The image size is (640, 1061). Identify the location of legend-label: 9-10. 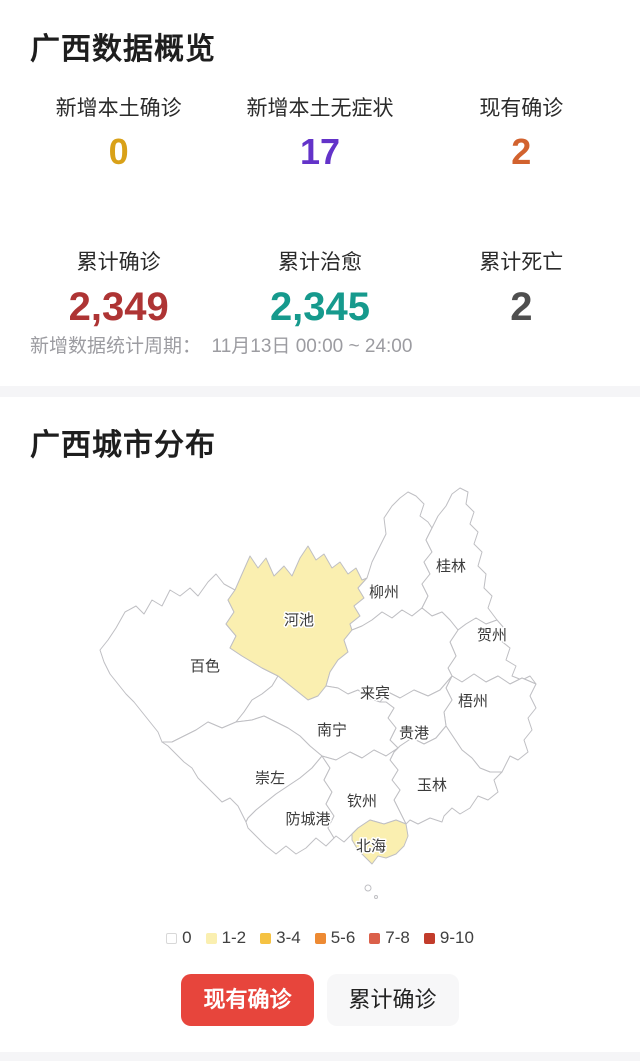
(456, 937).